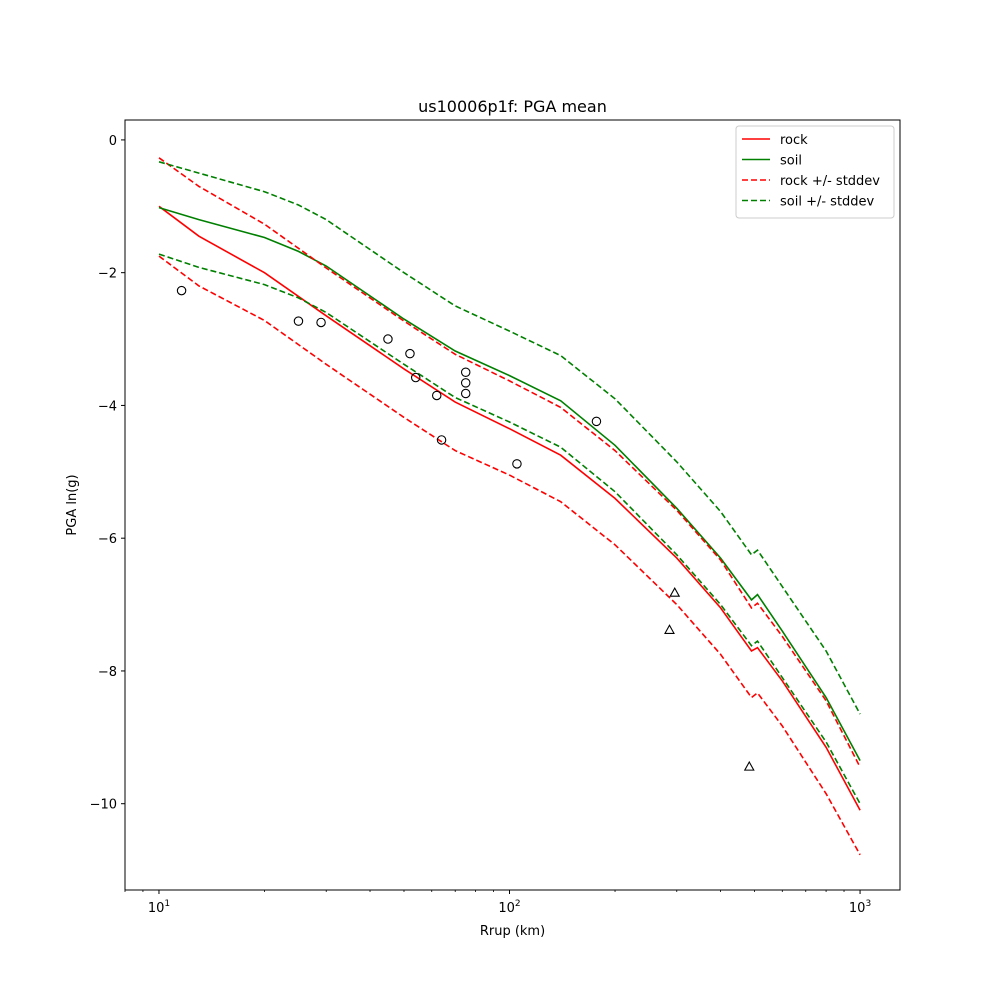  What do you see at coordinates (107, 539) in the screenshot?
I see `y-tick-label: −6` at bounding box center [107, 539].